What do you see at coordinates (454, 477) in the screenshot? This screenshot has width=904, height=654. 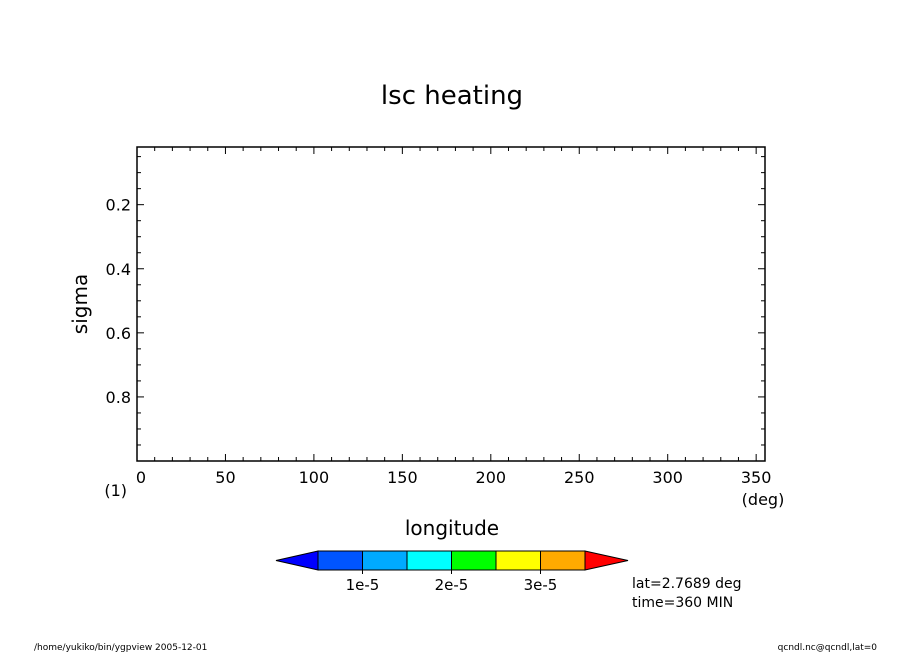 I see `x-axis-tick-labels: 0 50 100 150 200 250 300 350` at bounding box center [454, 477].